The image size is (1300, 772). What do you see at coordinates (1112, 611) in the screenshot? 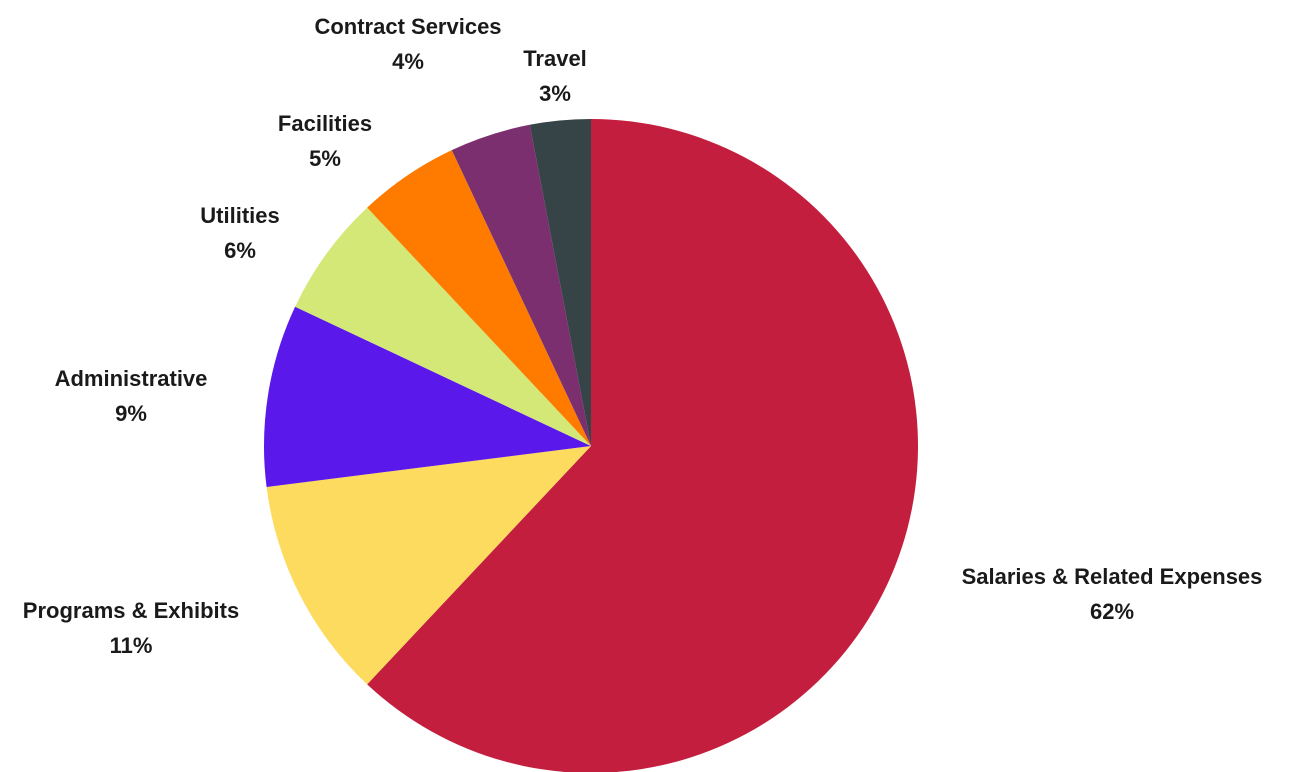
I see `slice-value-salaries-related-expenses: 62%` at bounding box center [1112, 611].